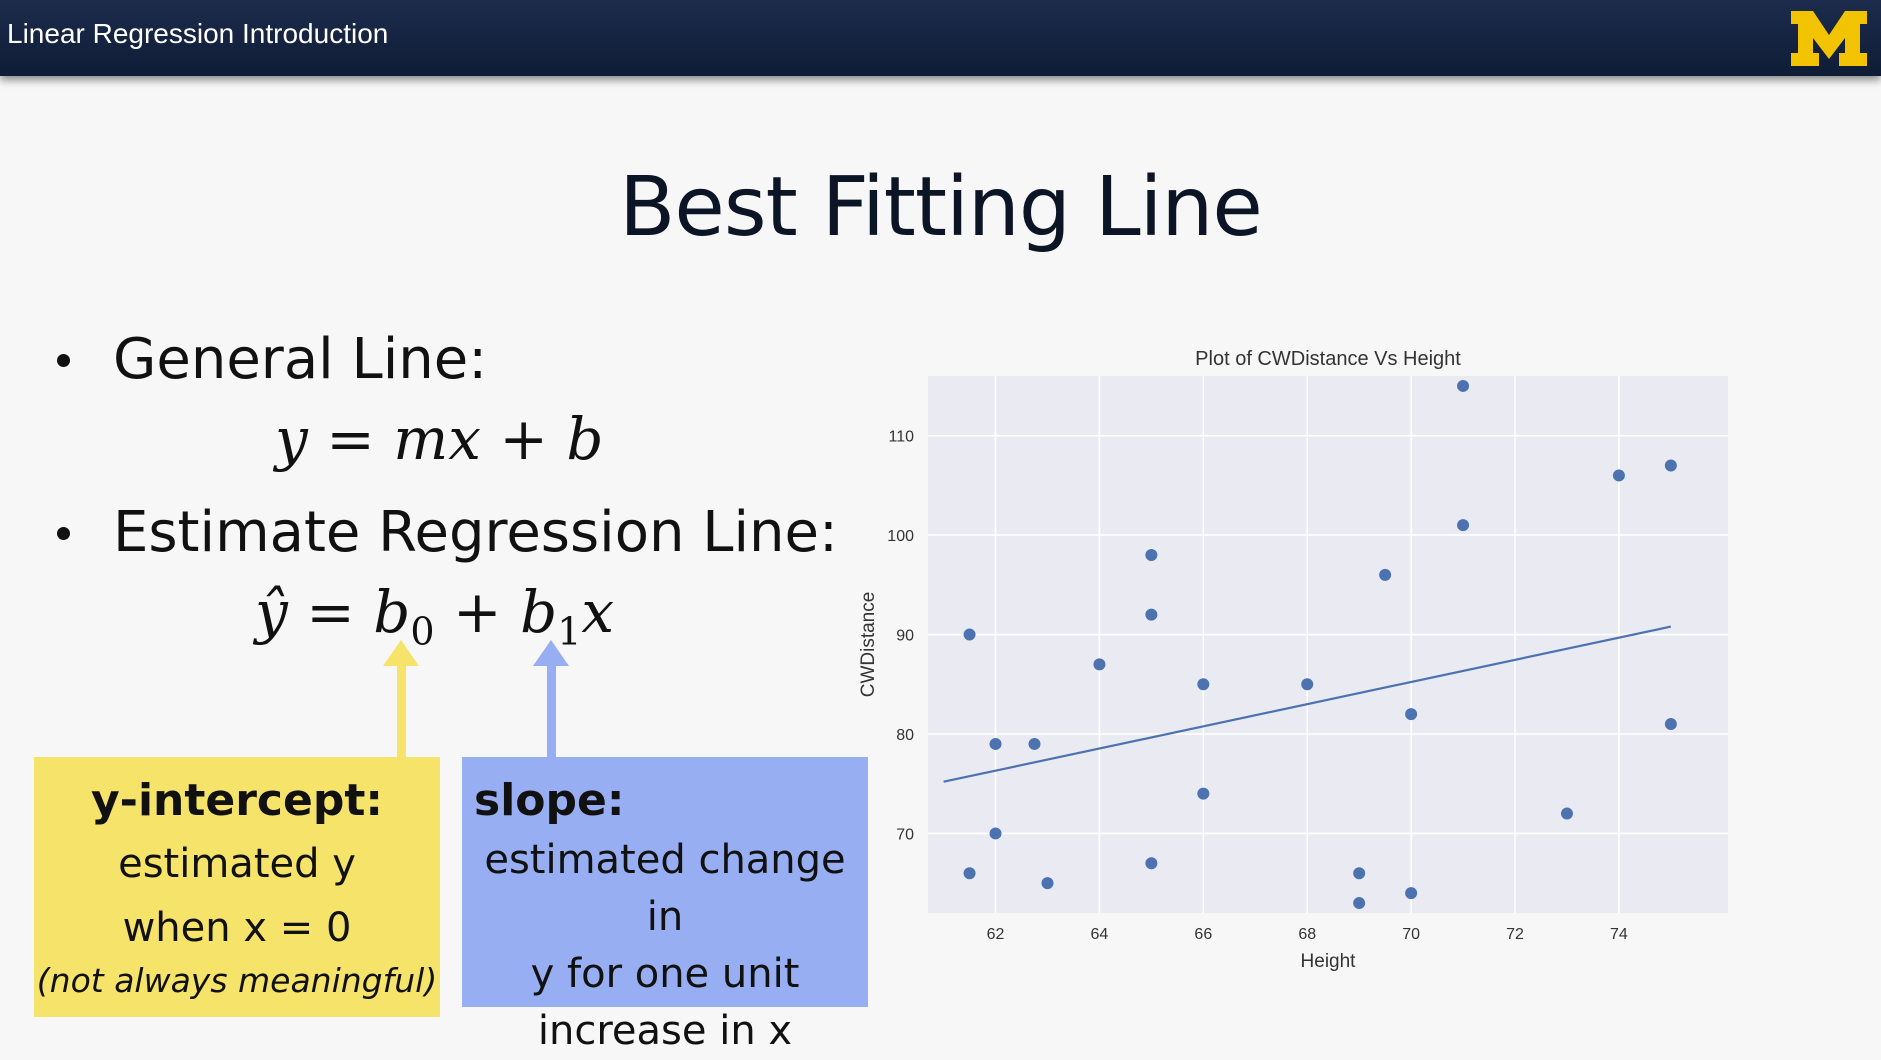 The image size is (1881, 1060). Describe the element at coordinates (1515, 934) in the screenshot. I see `x-tick-label: 72` at that location.